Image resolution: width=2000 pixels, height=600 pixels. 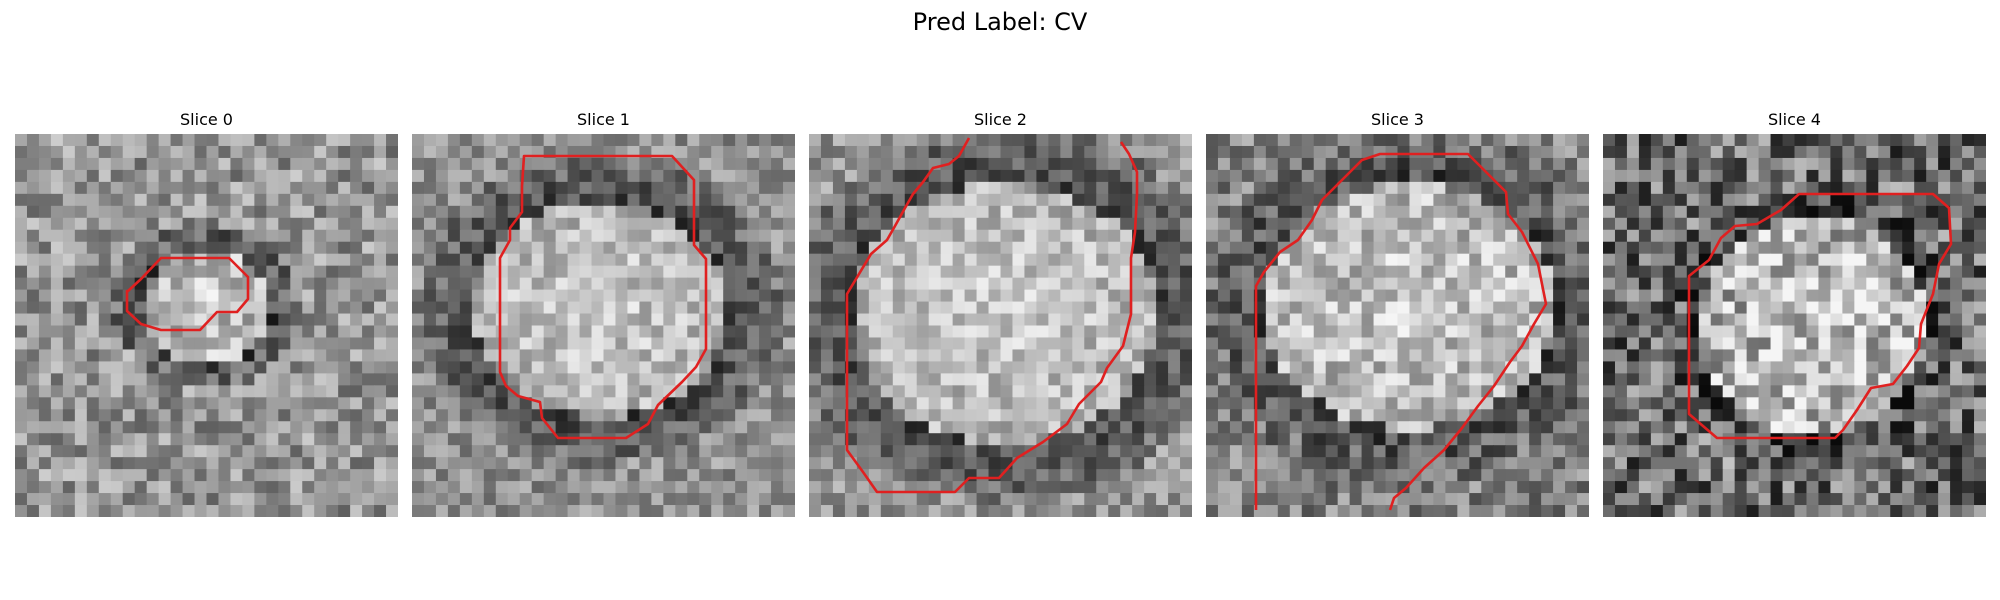 What do you see at coordinates (1000, 22) in the screenshot?
I see `figure-title: Pred Label: CV` at bounding box center [1000, 22].